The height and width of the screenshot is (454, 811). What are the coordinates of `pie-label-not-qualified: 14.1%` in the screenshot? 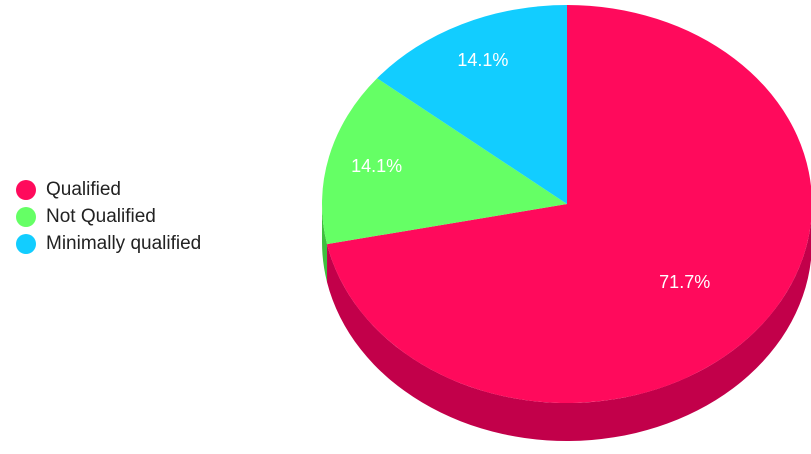 It's located at (376, 166).